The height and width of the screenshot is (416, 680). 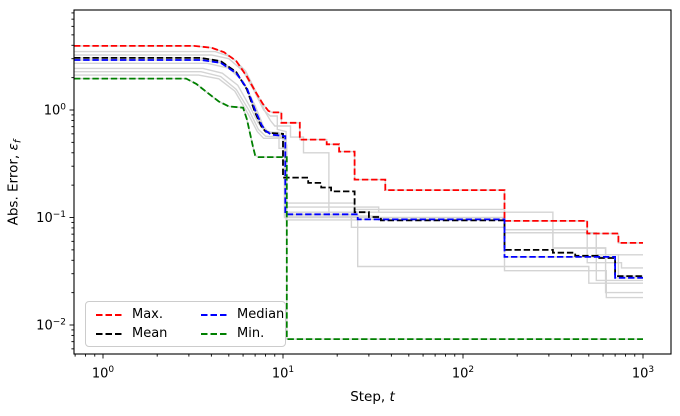 What do you see at coordinates (214, 333) in the screenshot?
I see `legend-line-sample-min` at bounding box center [214, 333].